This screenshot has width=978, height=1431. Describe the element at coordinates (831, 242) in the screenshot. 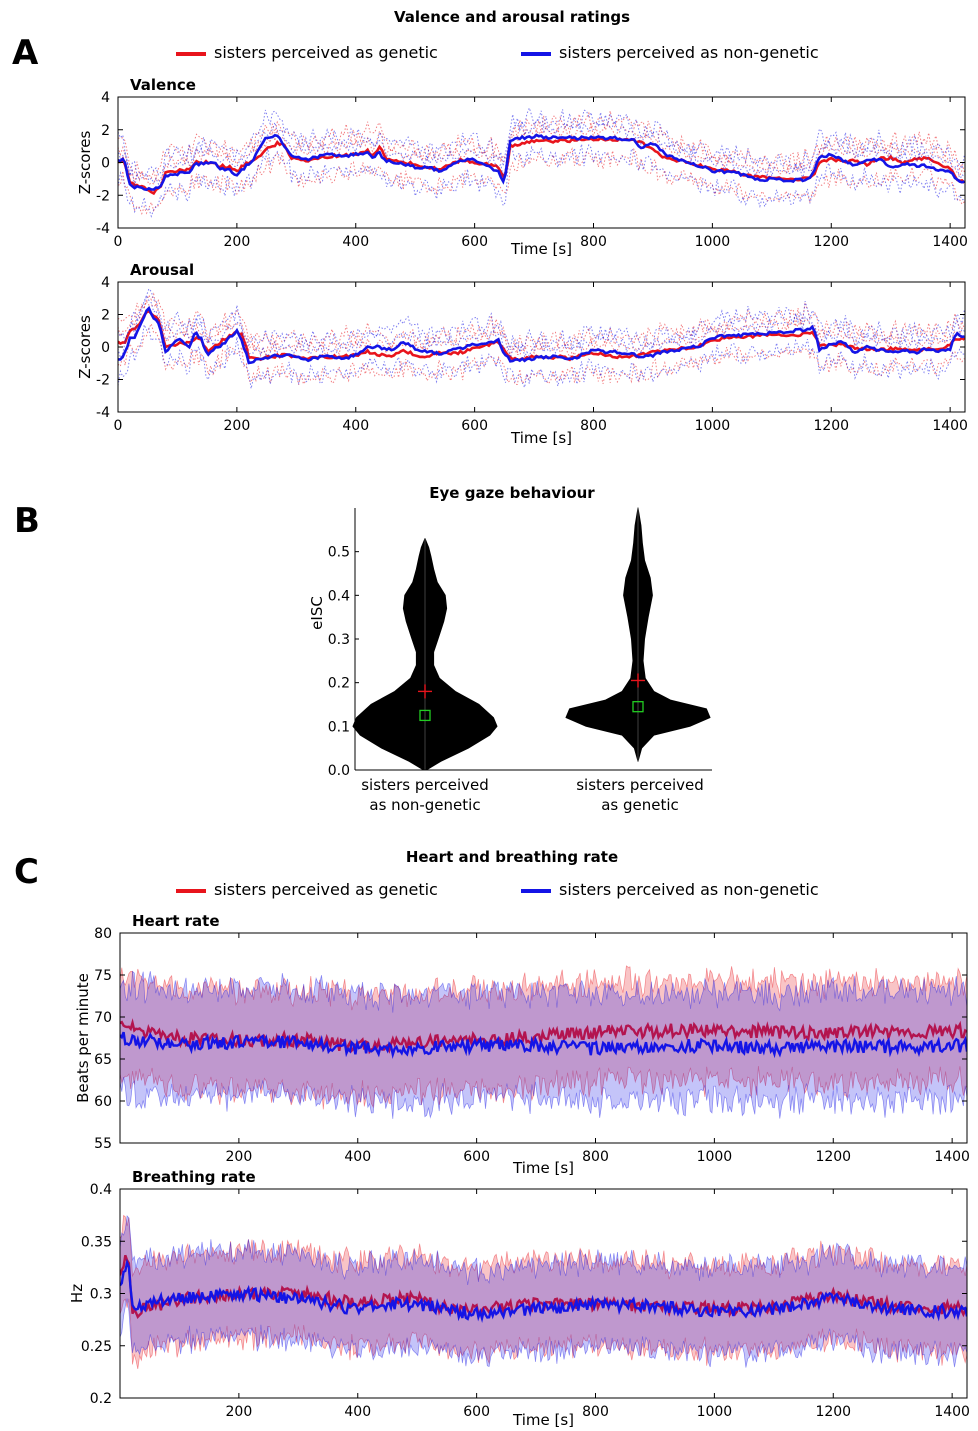

I see `valence-xtick-label: 1200` at that location.